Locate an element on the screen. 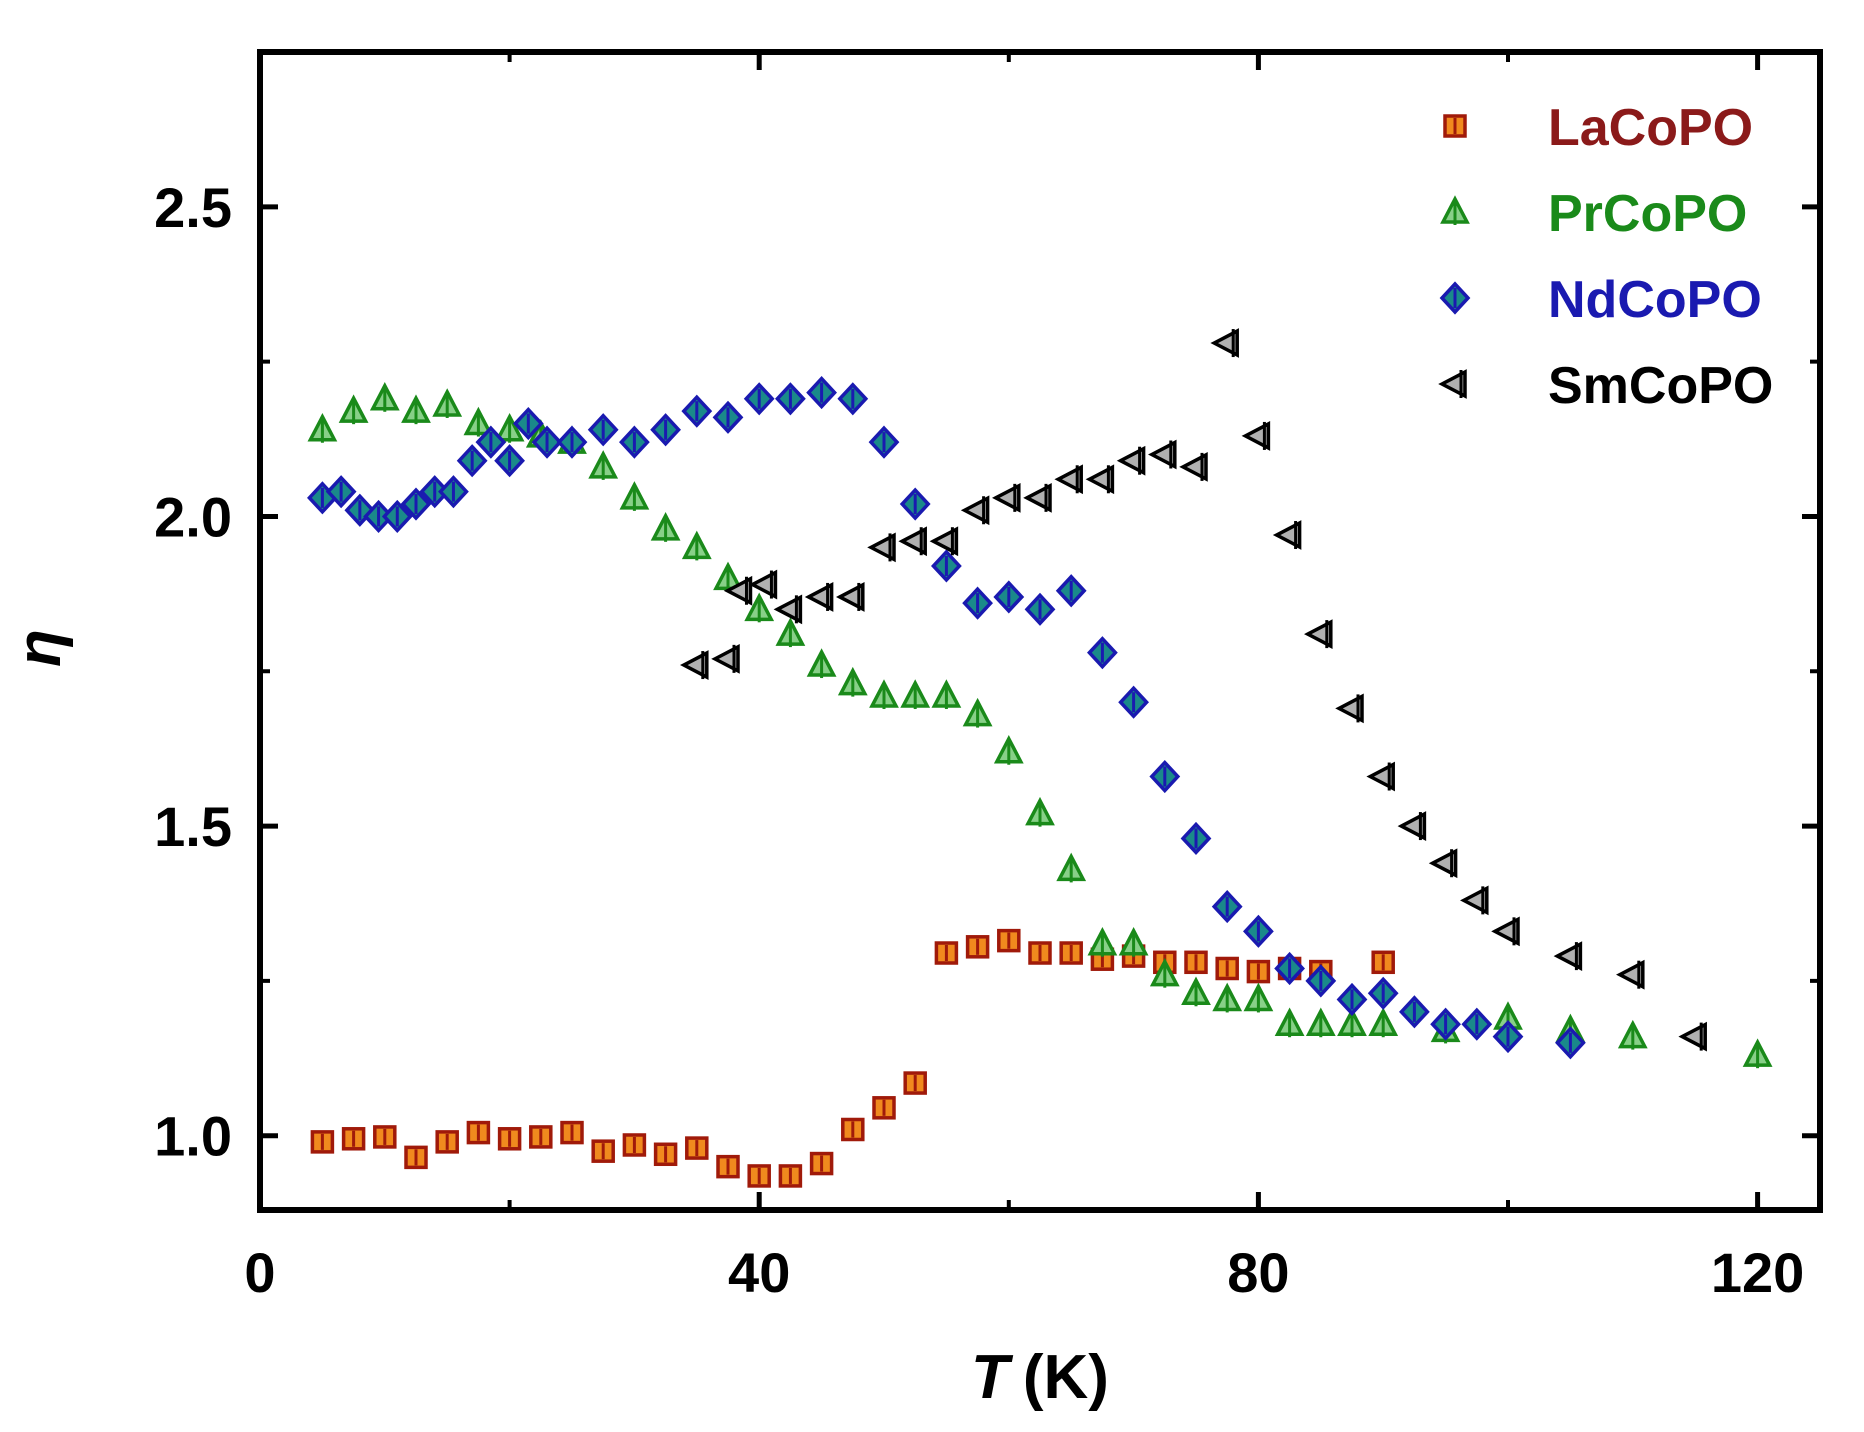 The image size is (1864, 1432). legend-label: LaCoPO is located at coordinates (1650, 128).